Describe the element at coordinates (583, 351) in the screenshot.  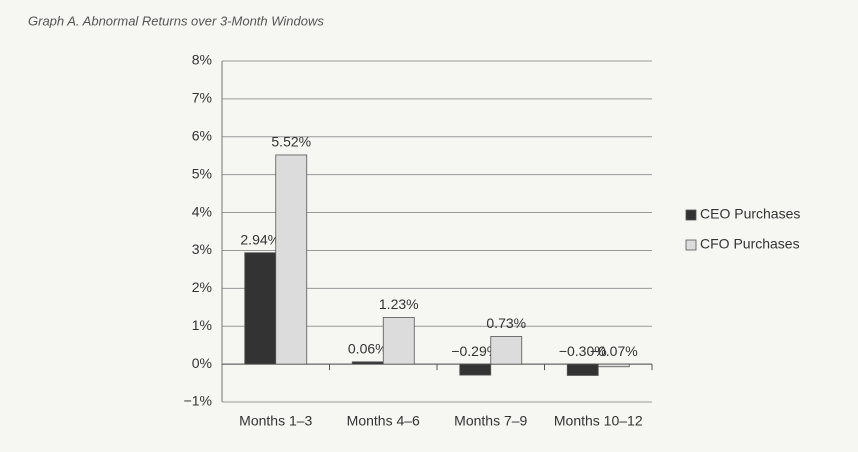
I see `value-label: −0.30%` at that location.